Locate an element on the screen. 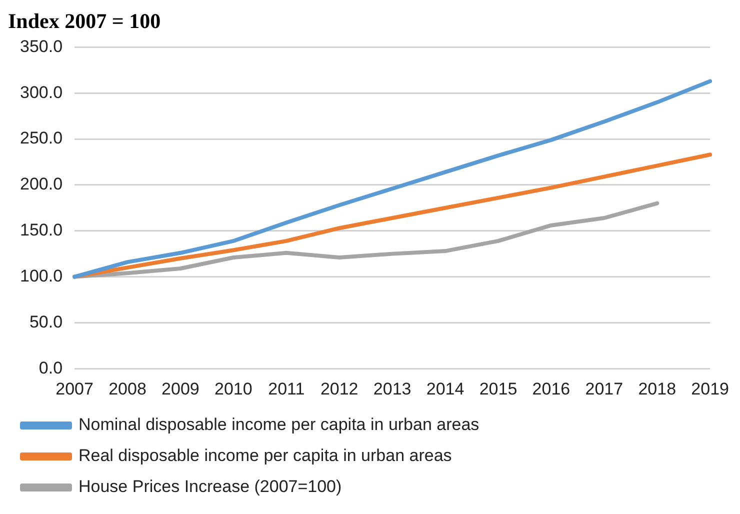  y-tick-label: 350.0 is located at coordinates (41, 46).